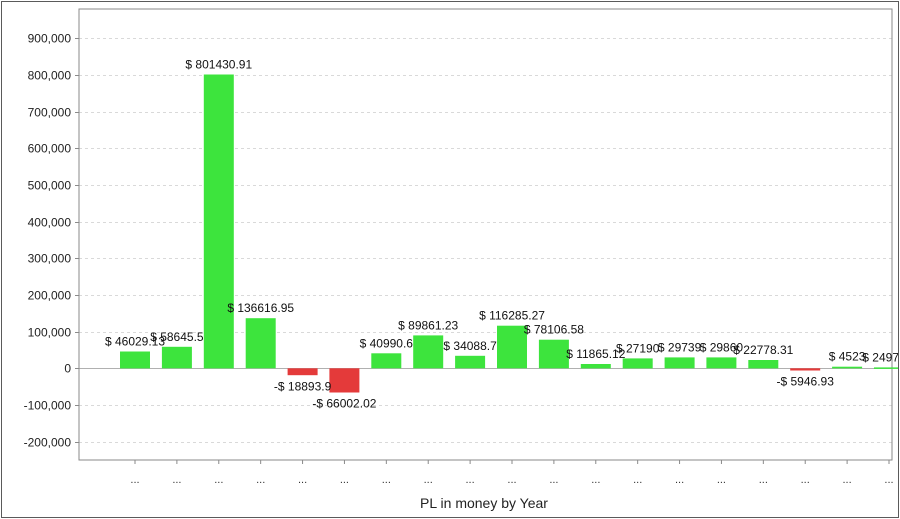  What do you see at coordinates (344, 404) in the screenshot?
I see `data-label: -$ 66002.02` at bounding box center [344, 404].